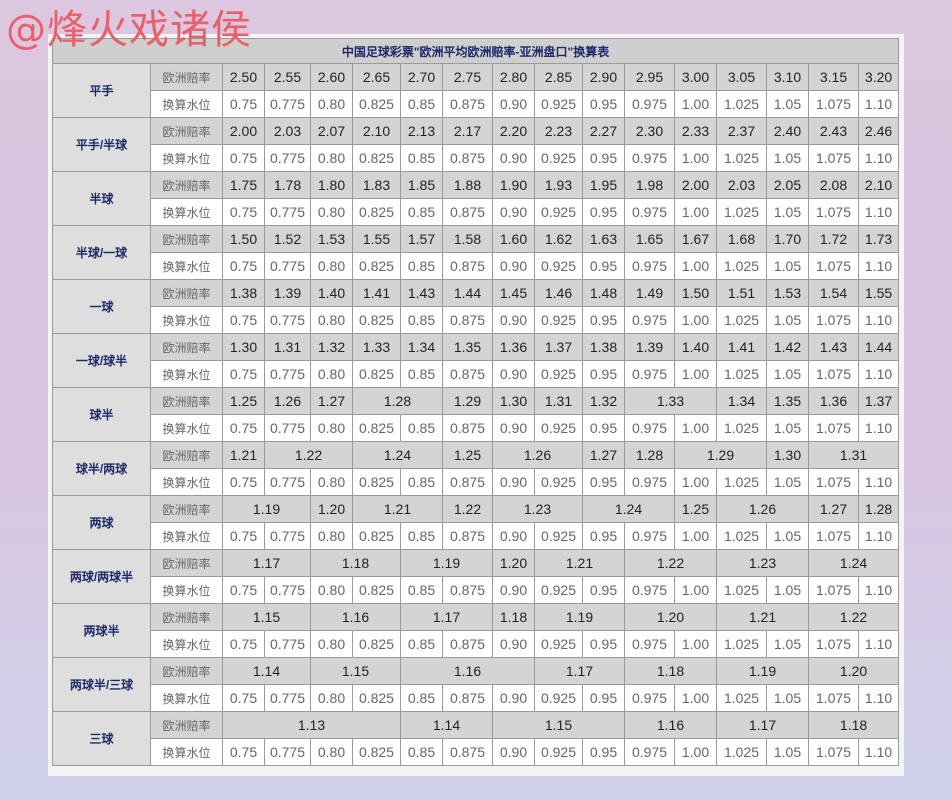  Describe the element at coordinates (603, 347) in the screenshot. I see `odds-cell: 1.38` at that location.